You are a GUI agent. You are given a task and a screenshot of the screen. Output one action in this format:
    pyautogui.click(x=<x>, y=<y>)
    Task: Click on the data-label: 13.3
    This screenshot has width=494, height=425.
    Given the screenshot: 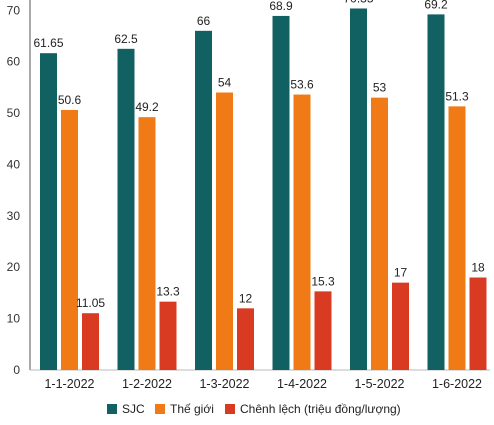 What is the action you would take?
    pyautogui.click(x=168, y=292)
    